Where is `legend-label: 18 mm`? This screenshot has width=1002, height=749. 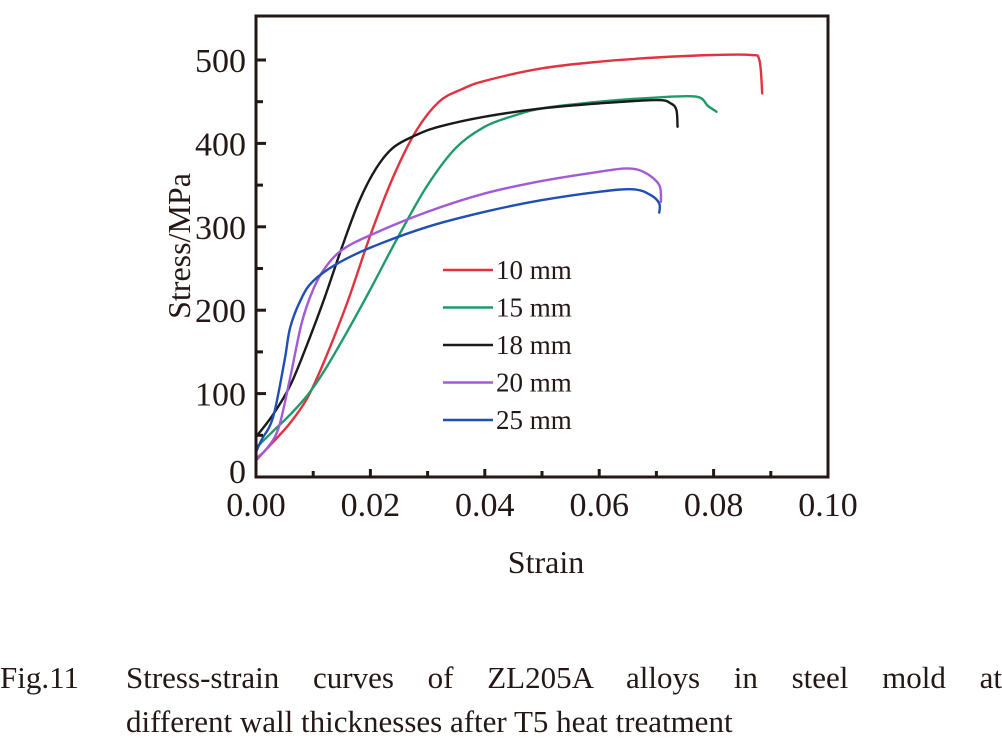
legend-label: 18 mm is located at coordinates (534, 345).